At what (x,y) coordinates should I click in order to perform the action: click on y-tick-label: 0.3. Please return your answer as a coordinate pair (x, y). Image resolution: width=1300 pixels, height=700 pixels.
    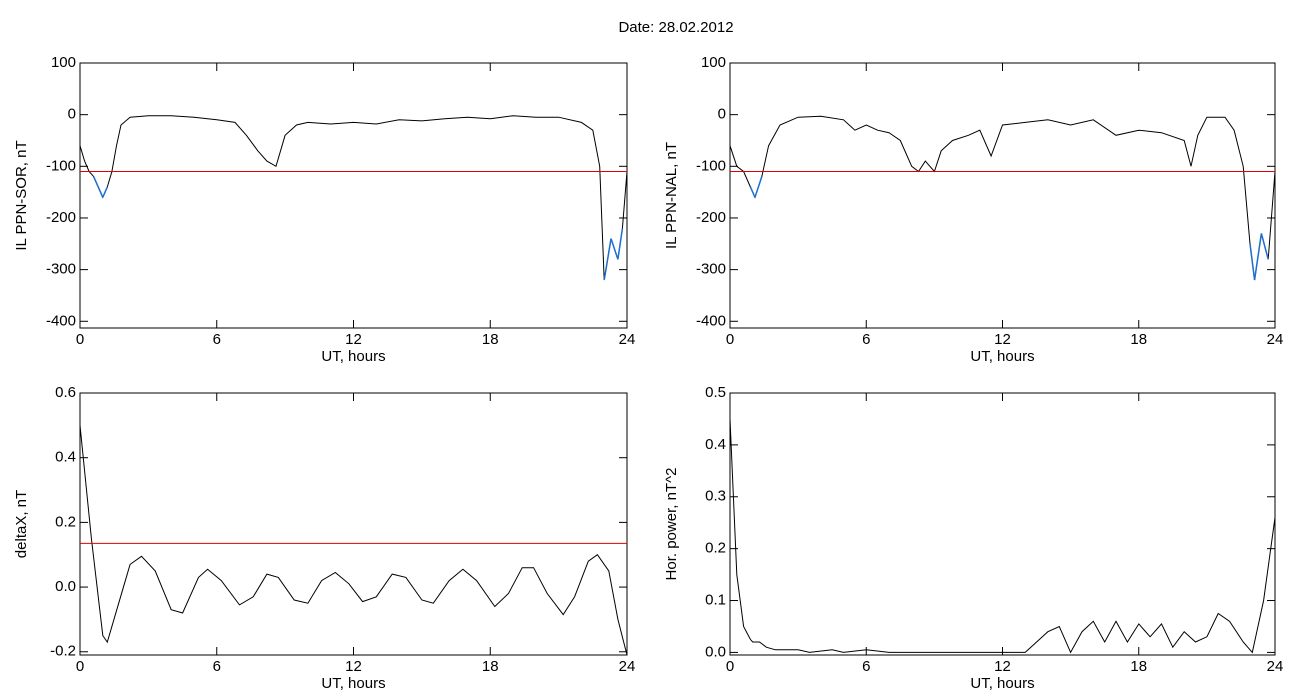
    Looking at the image, I should click on (715, 496).